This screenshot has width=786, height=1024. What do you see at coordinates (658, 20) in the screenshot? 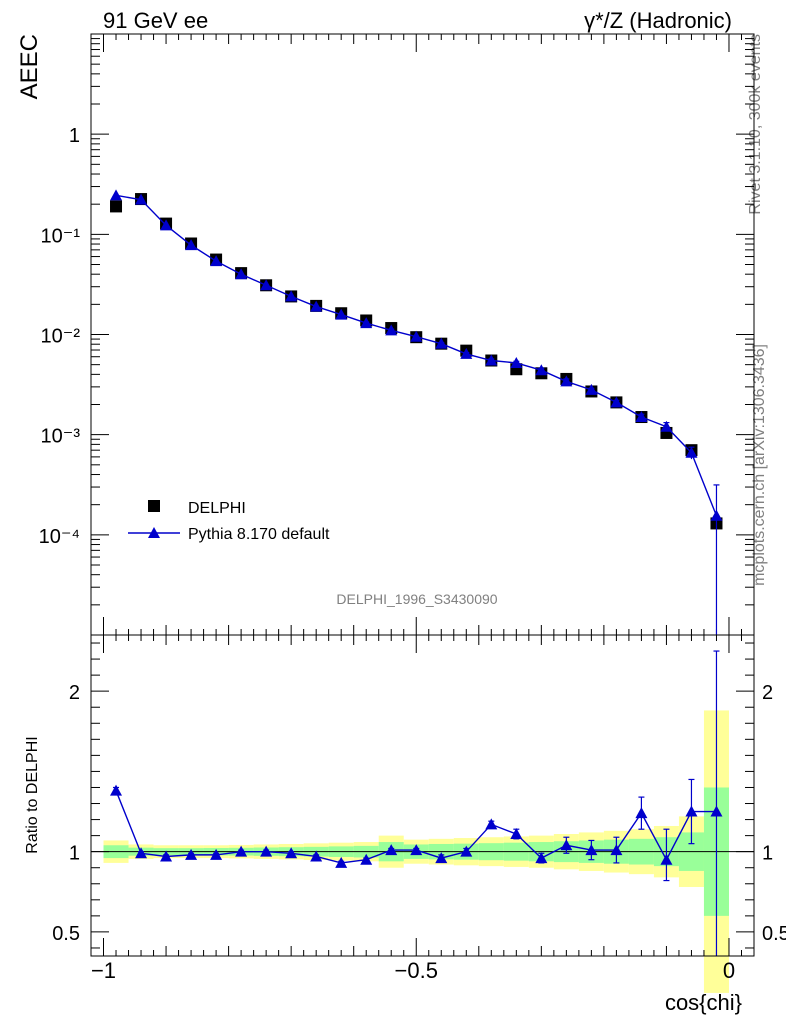
I see `header-right-label: γ*/Z (Hadronic)` at bounding box center [658, 20].